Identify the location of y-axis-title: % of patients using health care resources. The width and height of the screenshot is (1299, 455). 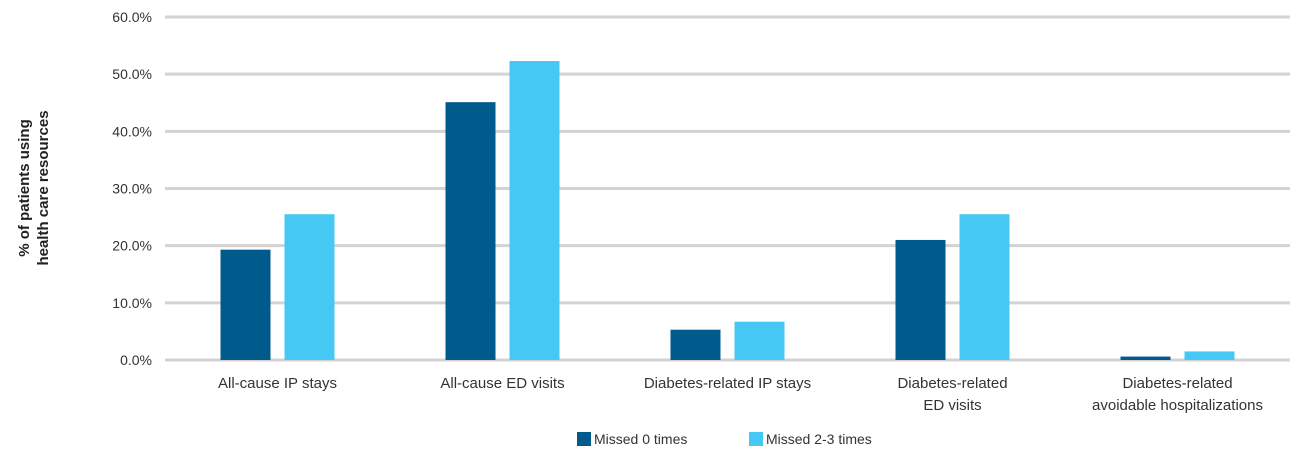
(34, 187).